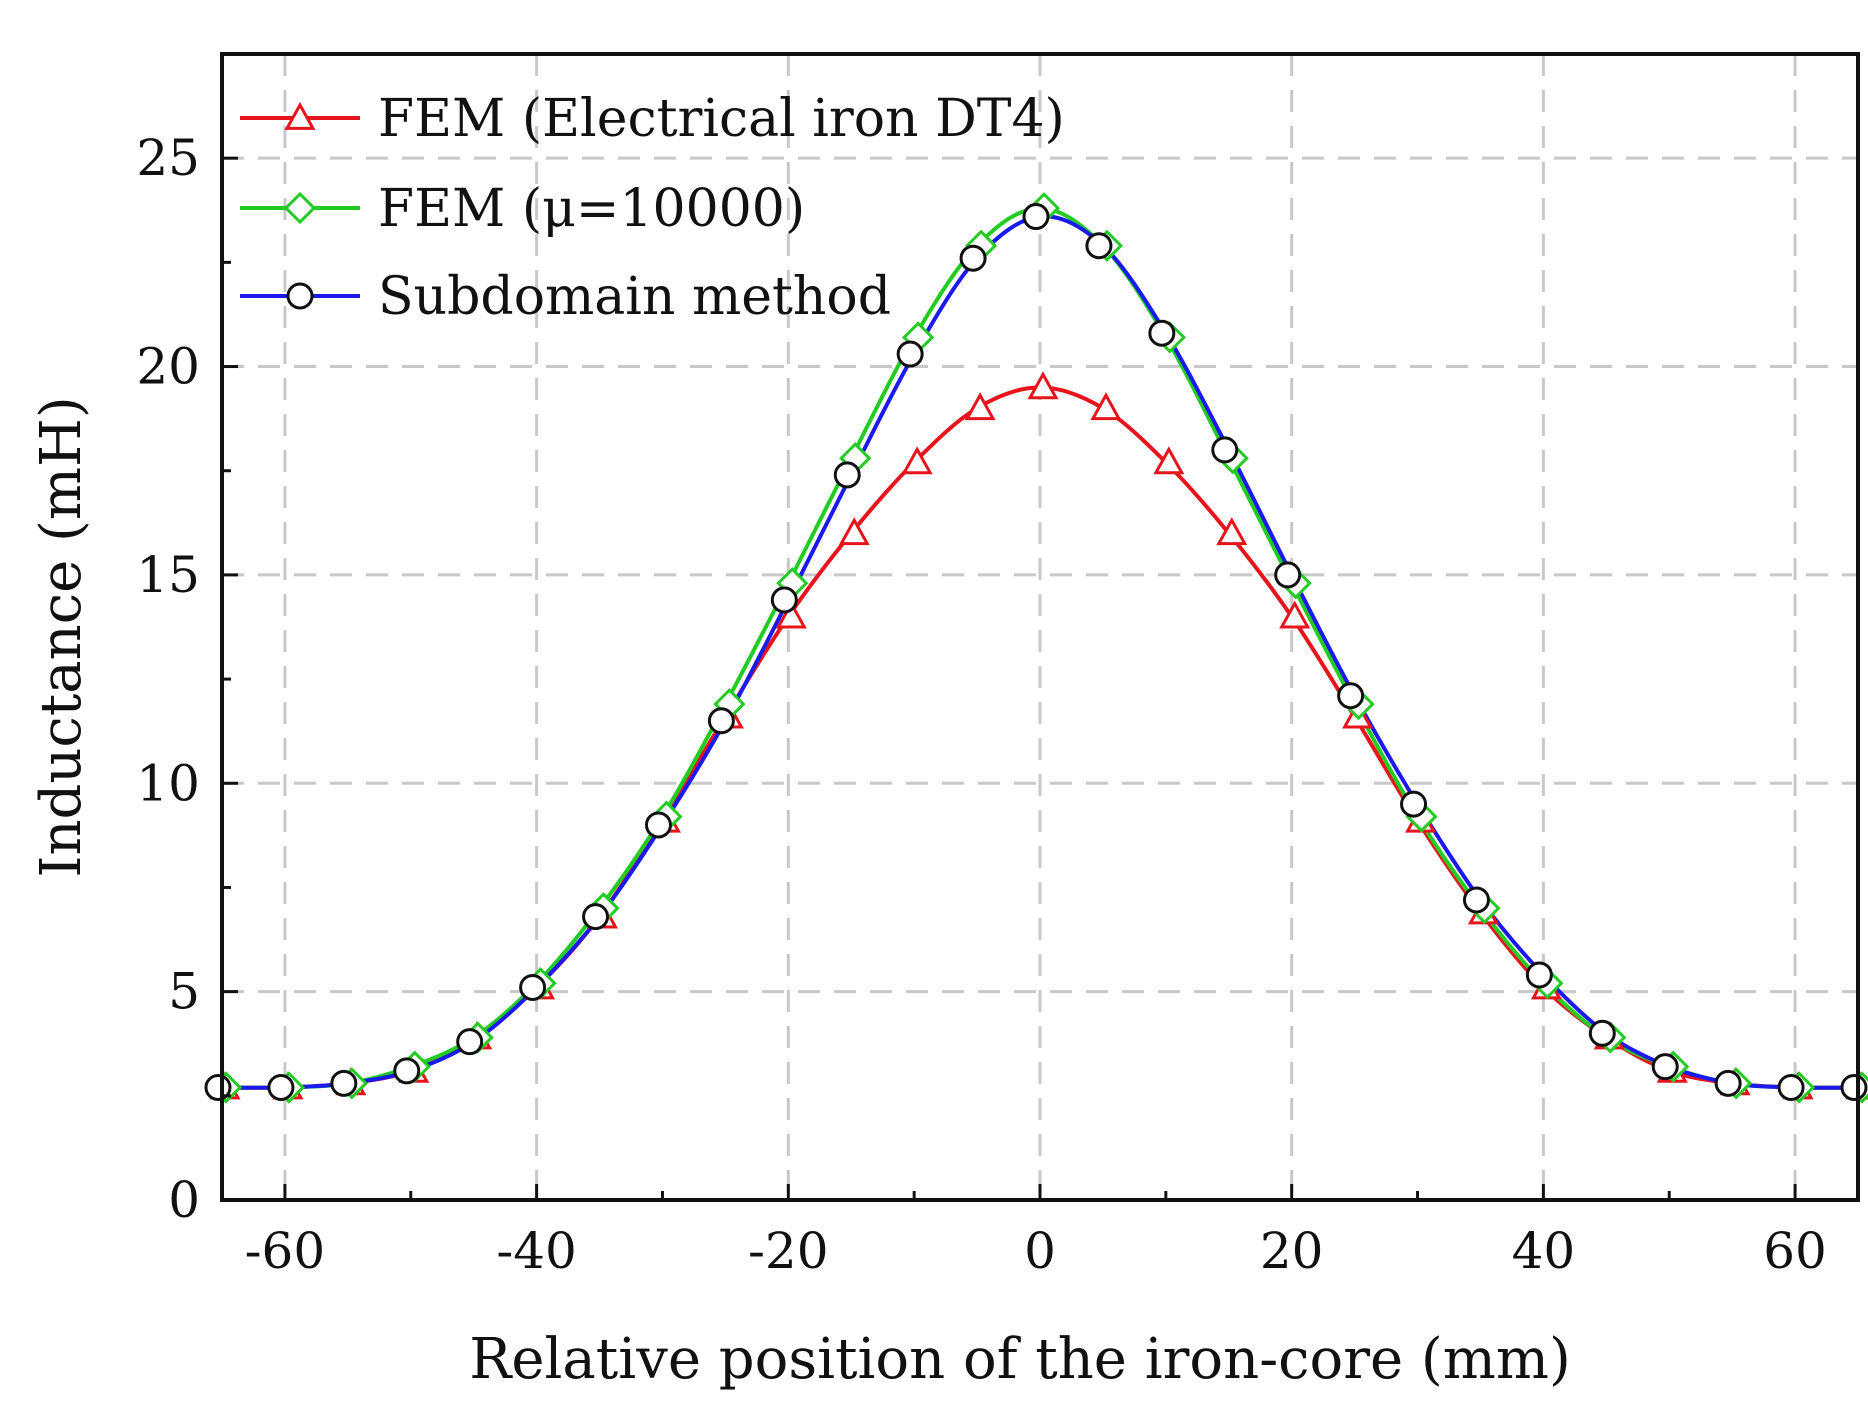  I want to click on legend-item-subdomain: Subdomain method, so click(565, 297).